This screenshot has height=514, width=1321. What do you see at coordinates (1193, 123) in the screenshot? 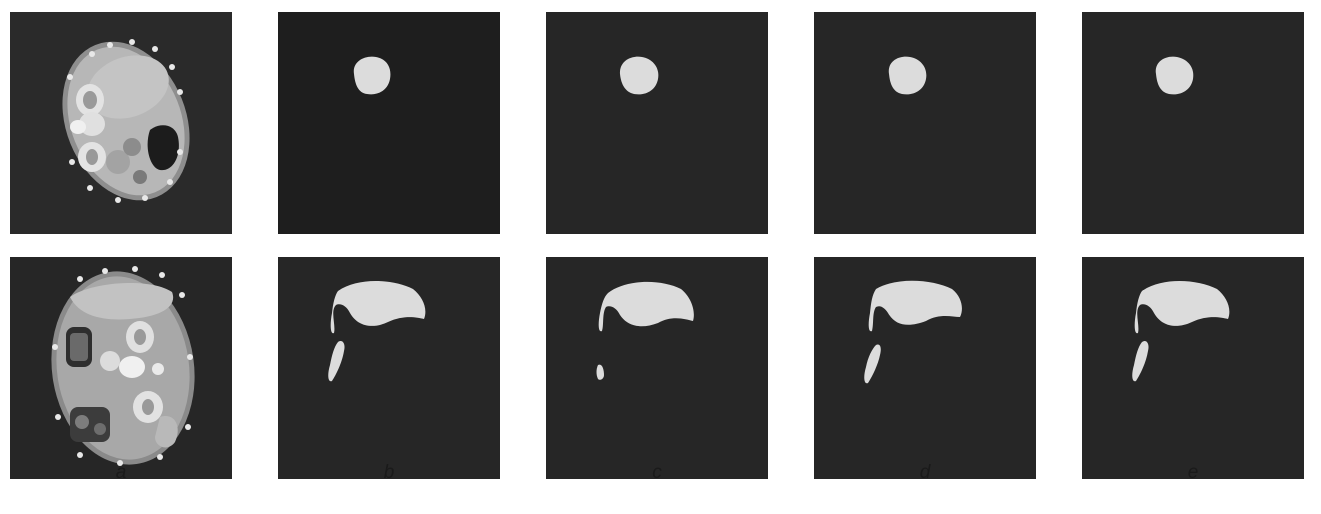
I see `mask-panel-e-row1` at bounding box center [1193, 123].